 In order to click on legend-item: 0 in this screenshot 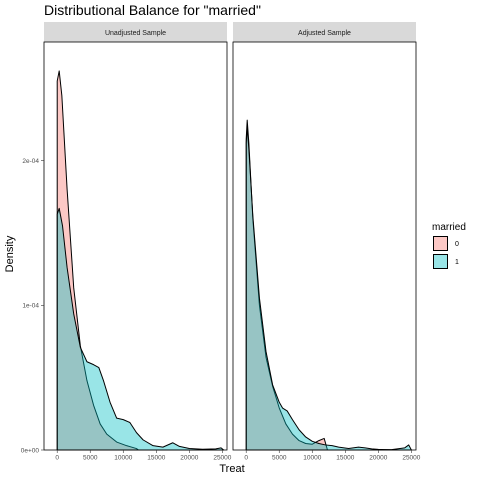, I will do `click(446, 243)`.